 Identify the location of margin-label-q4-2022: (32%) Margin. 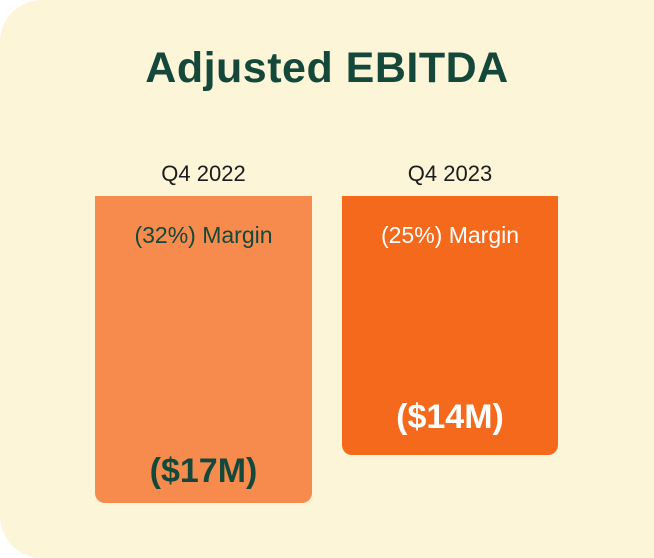
(203, 235).